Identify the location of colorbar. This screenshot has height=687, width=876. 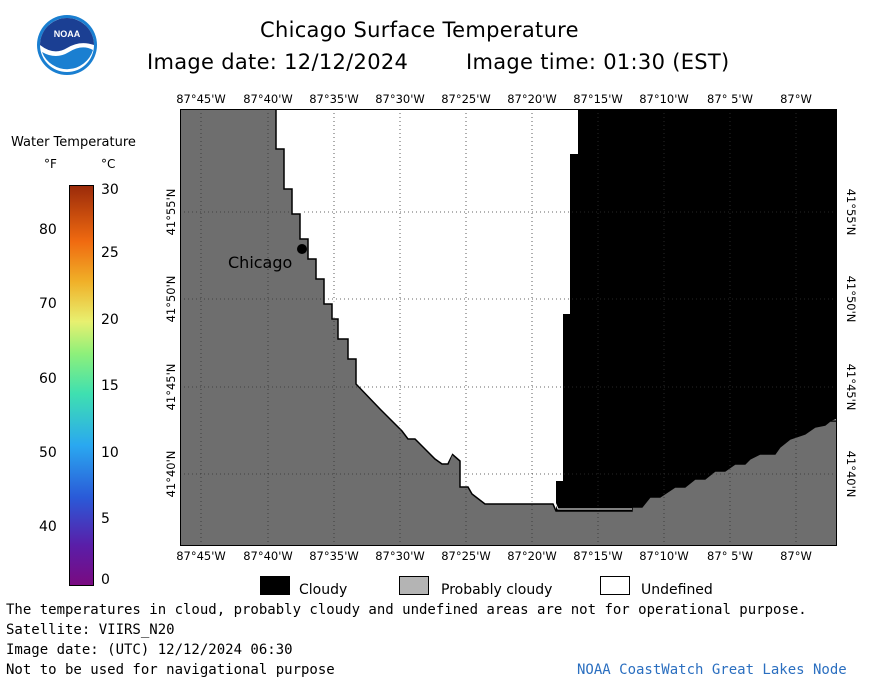
(81, 385).